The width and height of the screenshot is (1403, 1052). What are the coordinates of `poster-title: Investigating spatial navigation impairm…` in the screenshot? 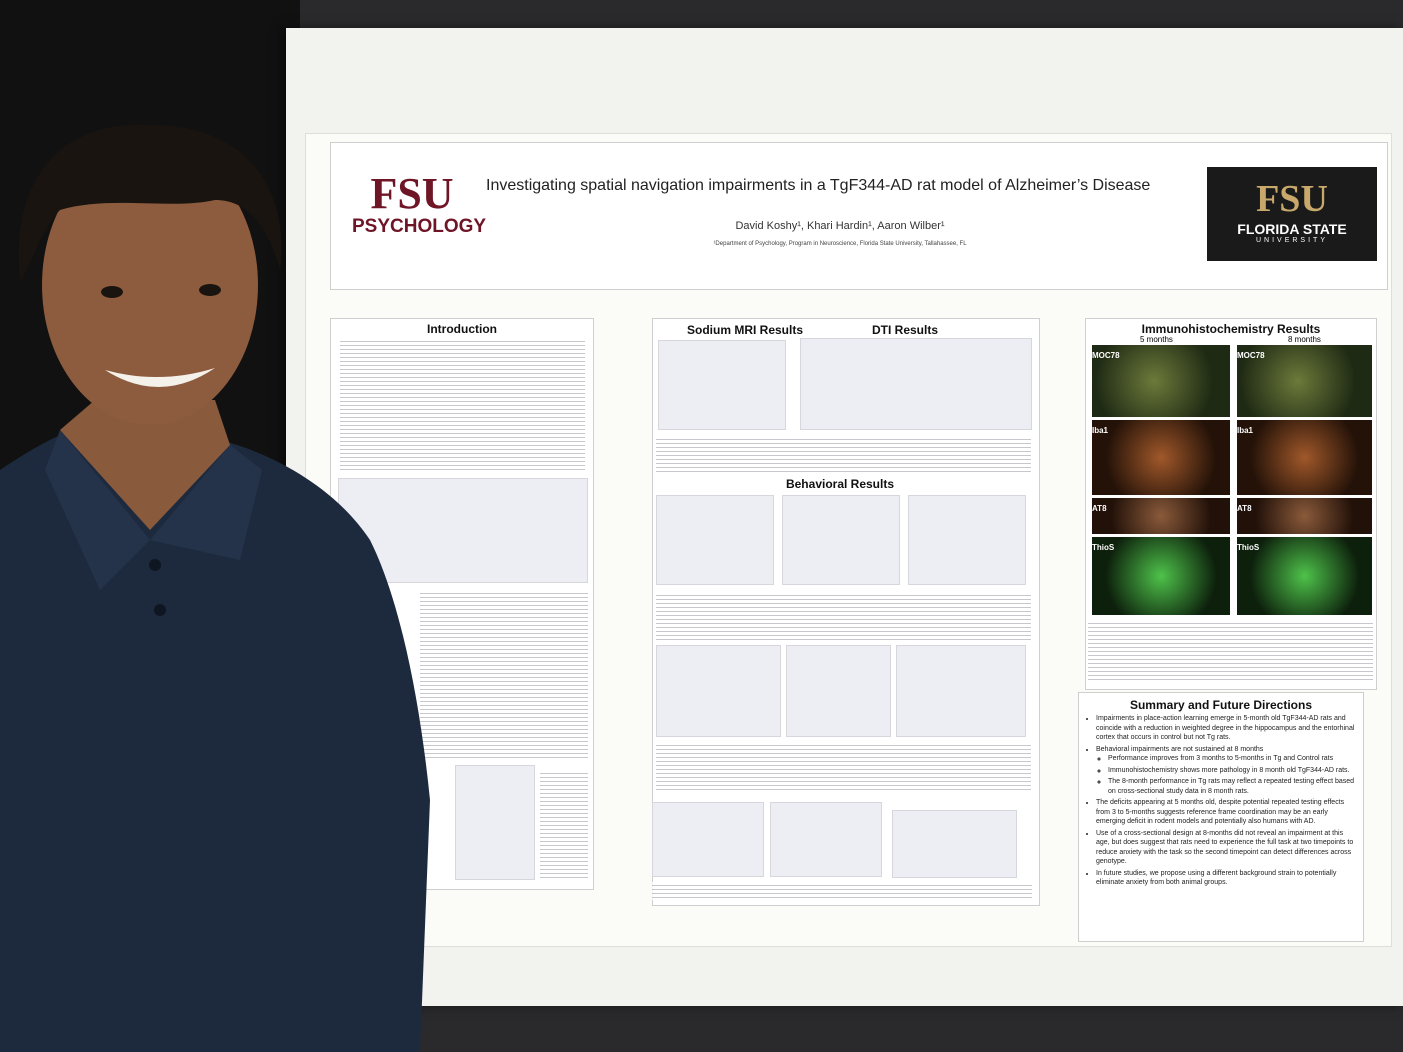 It's located at (818, 185).